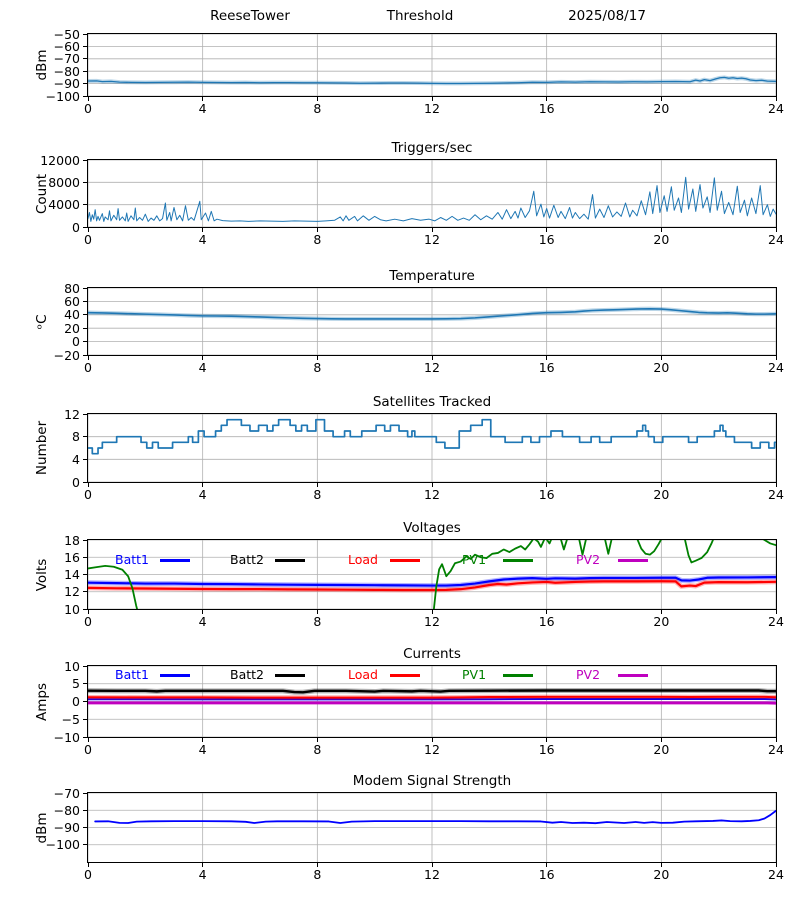 The image size is (800, 900). I want to click on y-tick-label: 8, so click(76, 437).